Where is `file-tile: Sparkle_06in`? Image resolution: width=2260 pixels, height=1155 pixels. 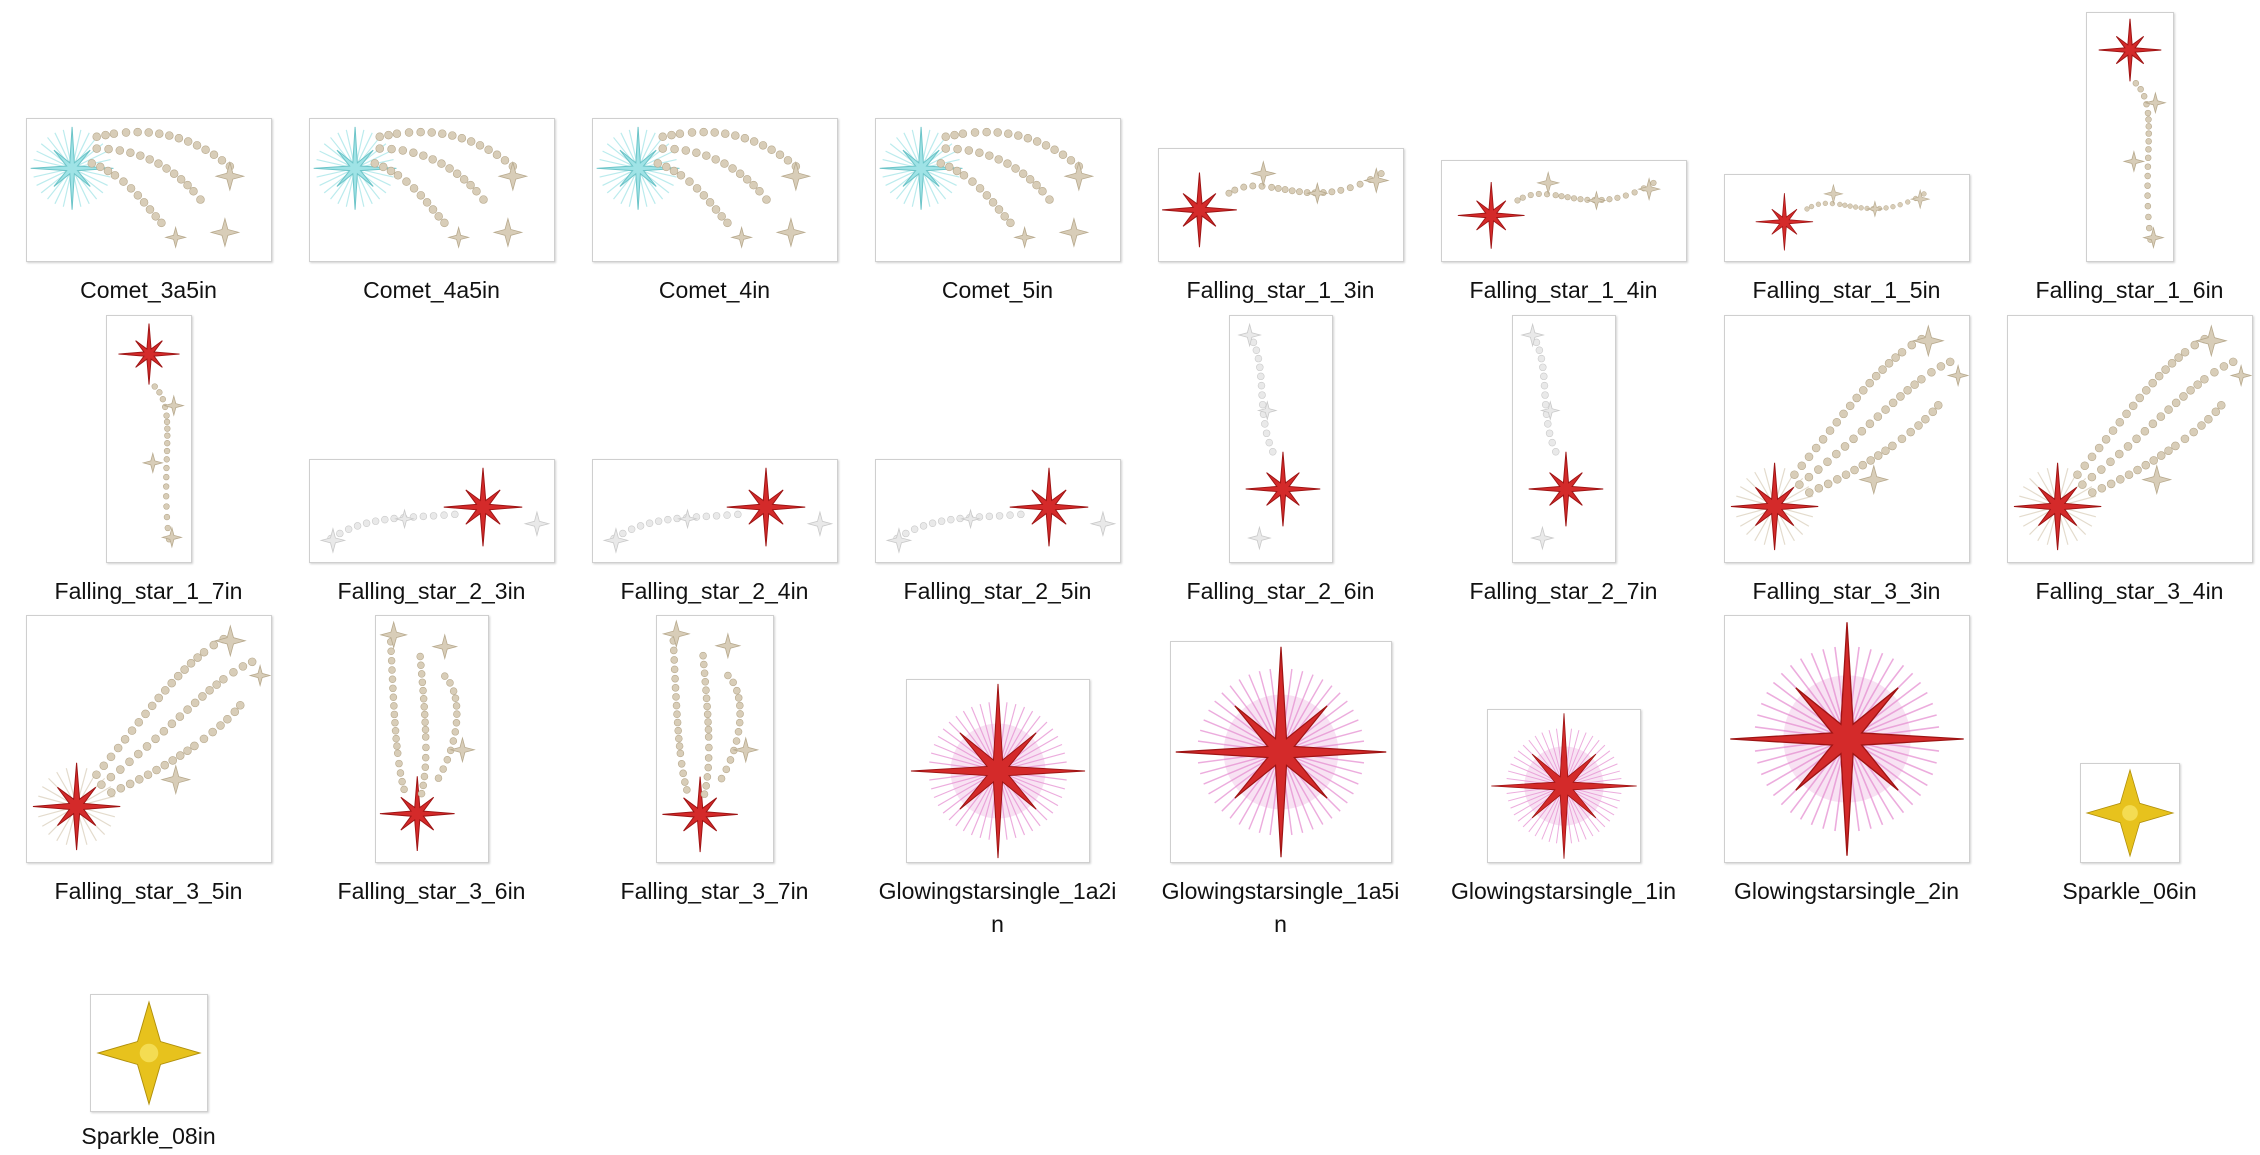
file-tile: Sparkle_06in is located at coordinates (2124, 761).